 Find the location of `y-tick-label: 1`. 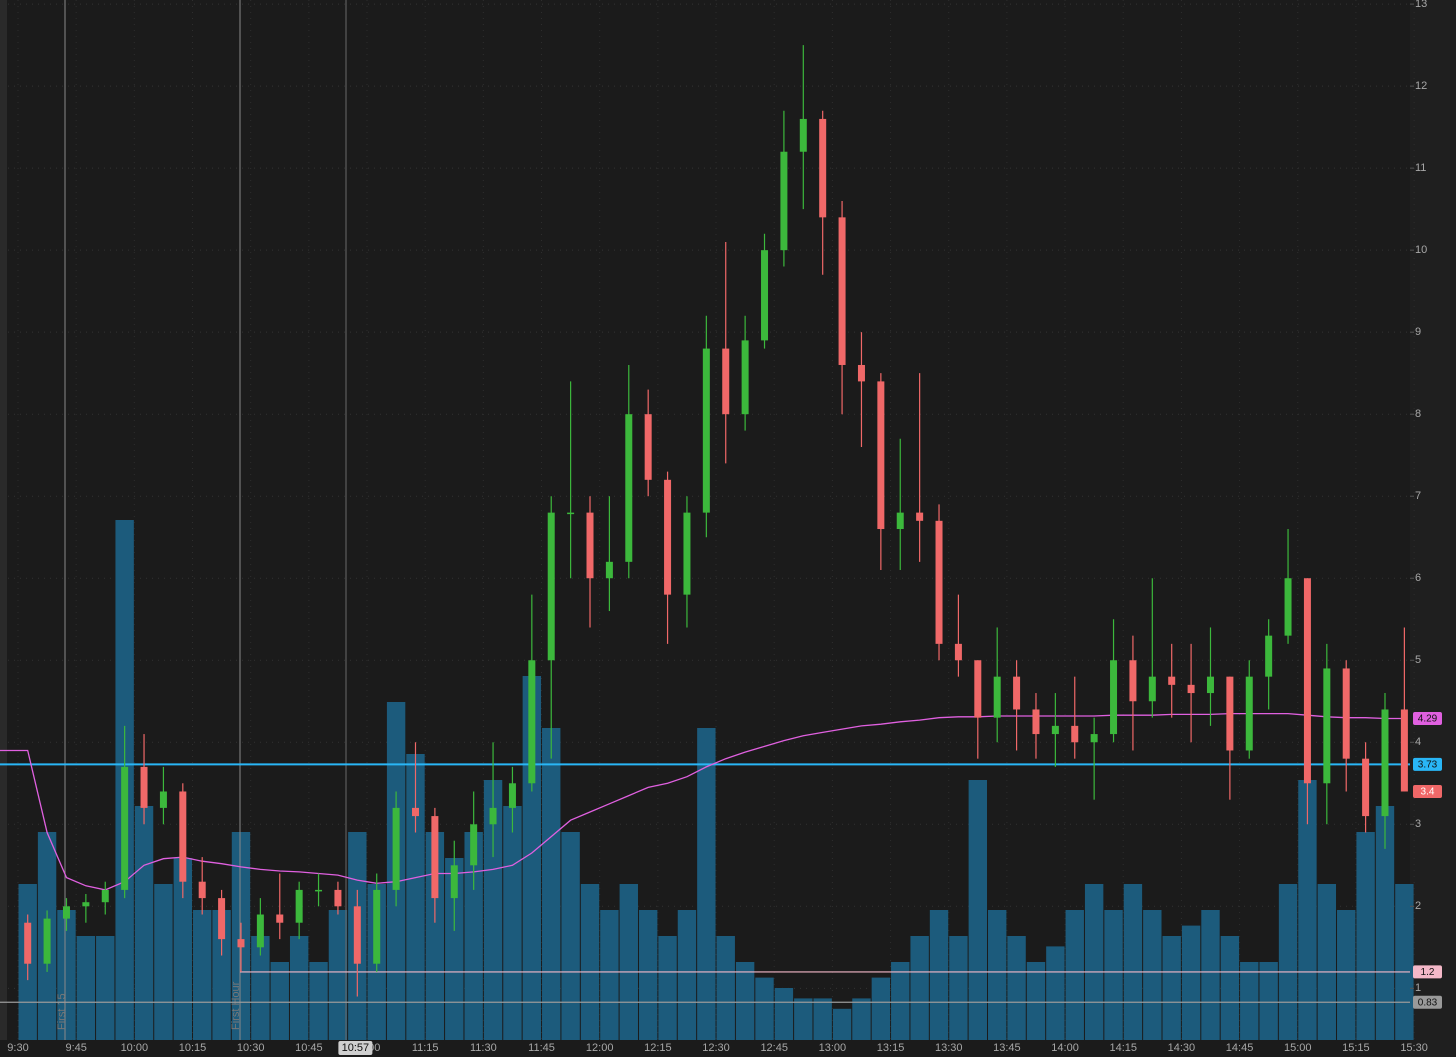

y-tick-label: 1 is located at coordinates (1418, 988).